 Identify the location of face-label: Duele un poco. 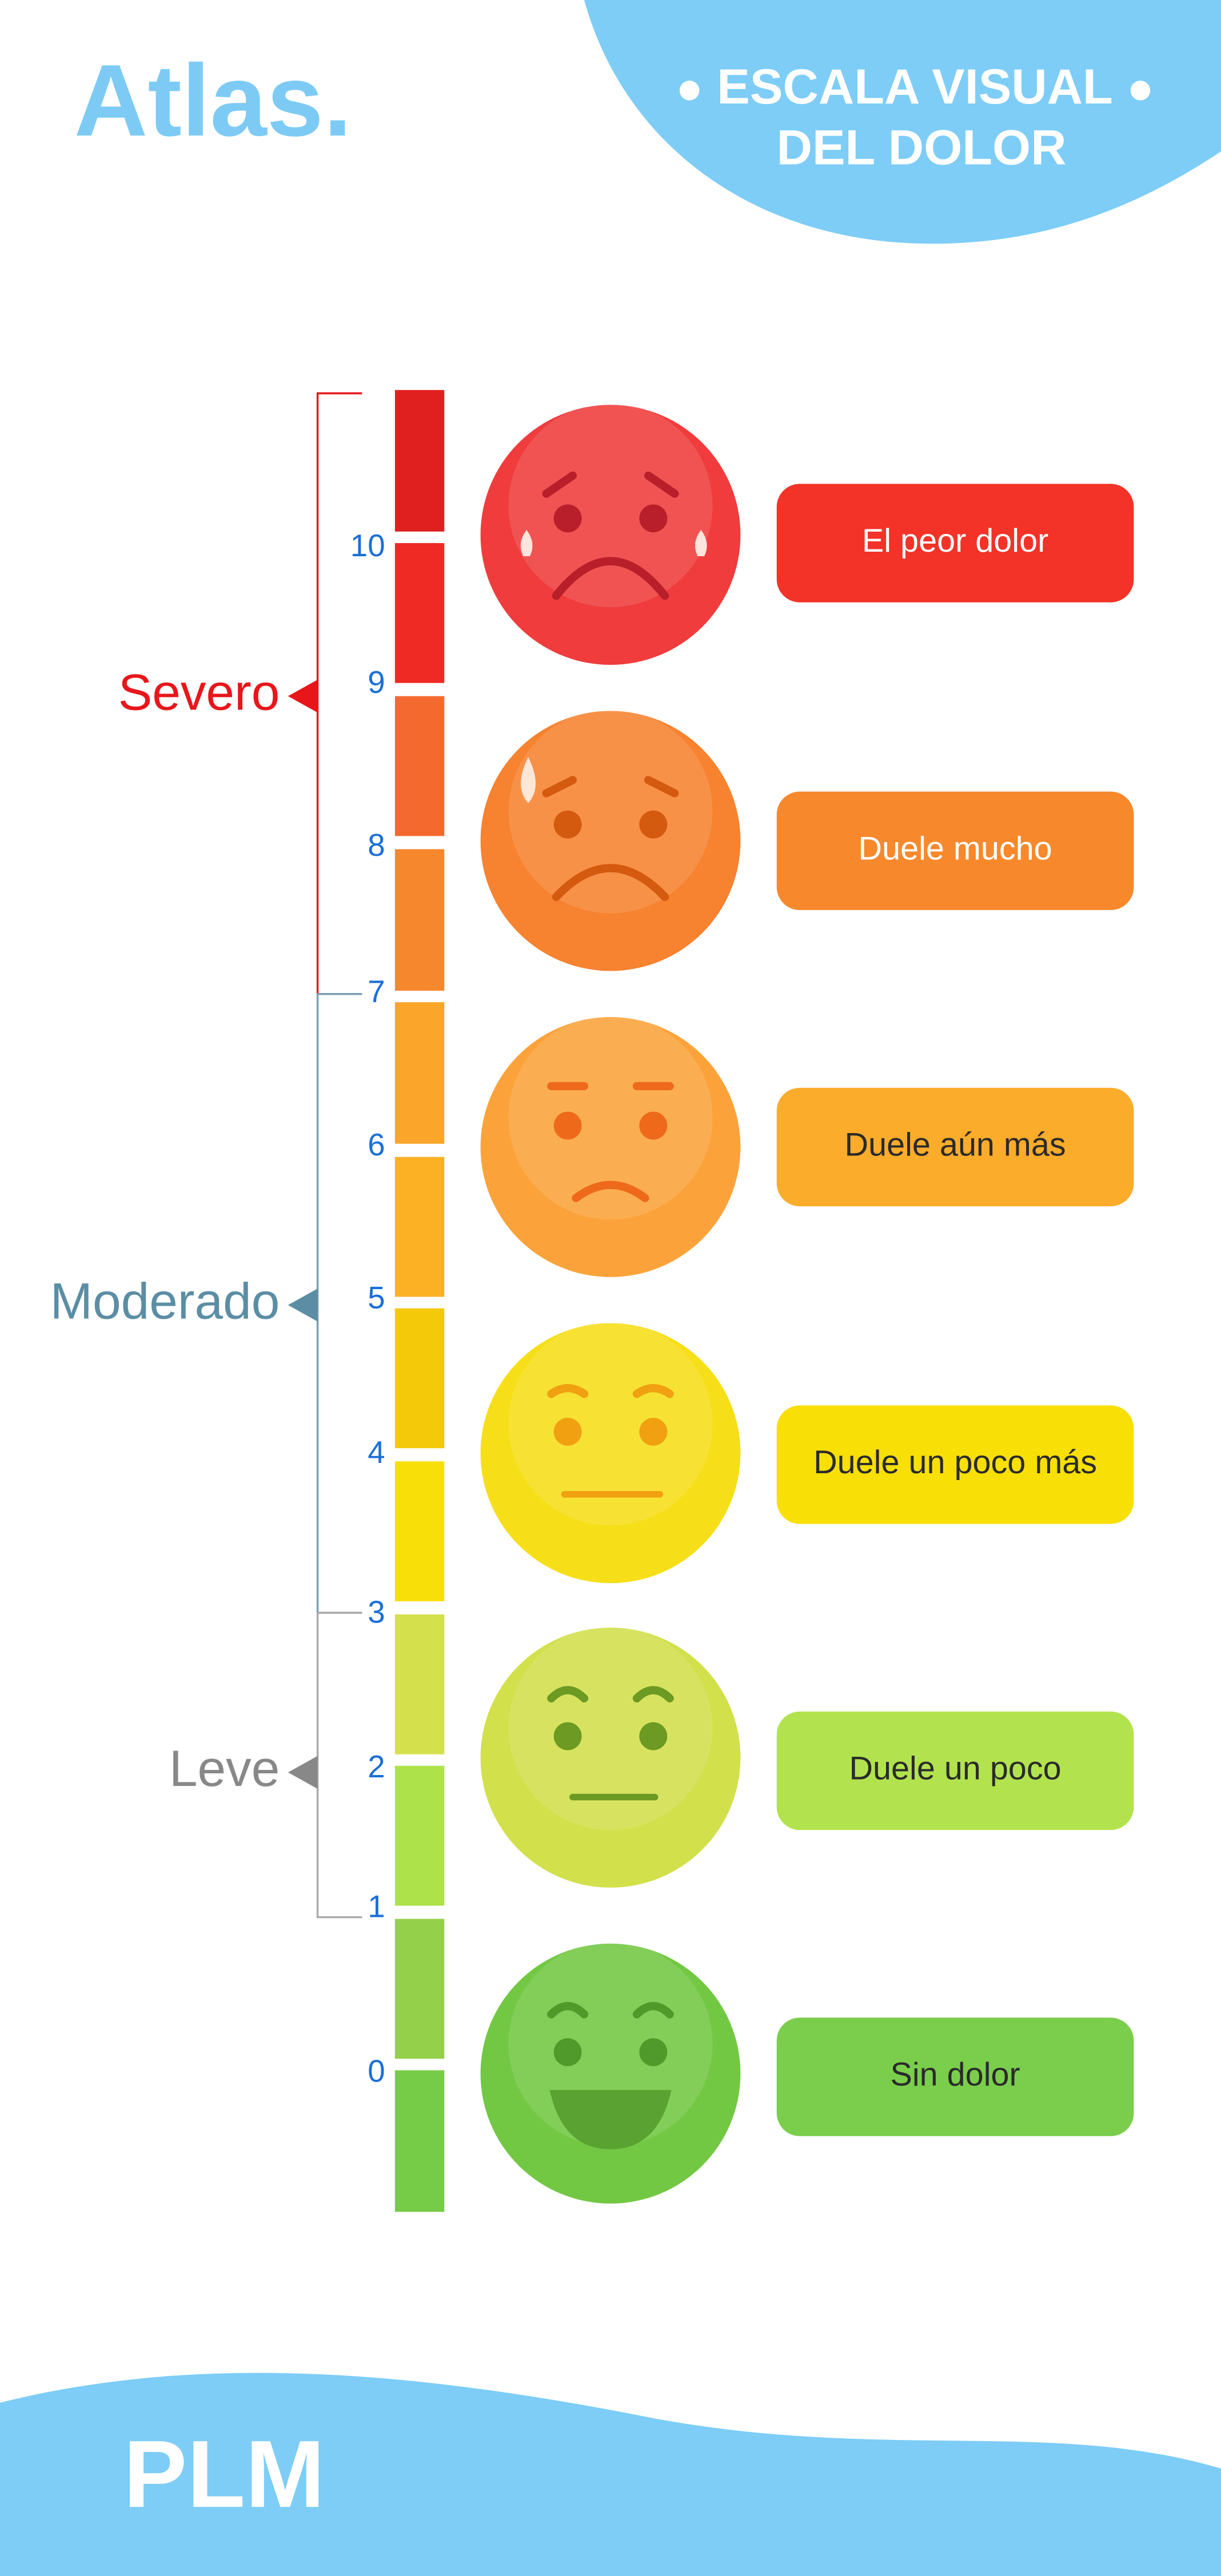
(955, 1769).